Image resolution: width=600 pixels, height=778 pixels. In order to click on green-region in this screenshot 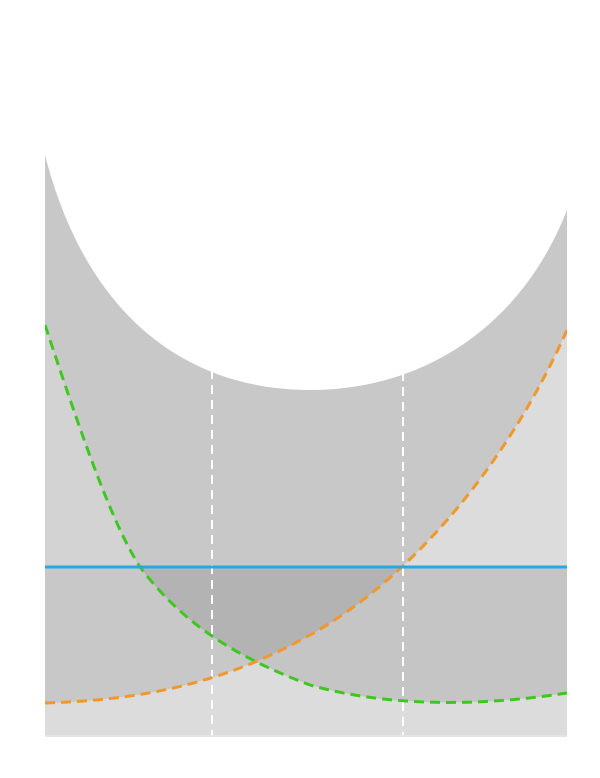, I will do `click(353, 635)`.